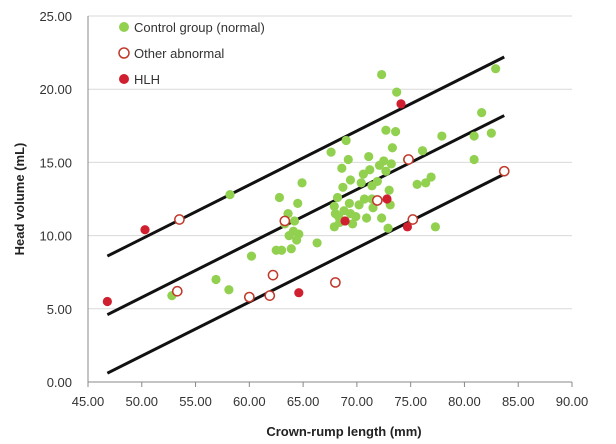 The width and height of the screenshot is (616, 444). What do you see at coordinates (55, 236) in the screenshot?
I see `y-tick-label: 10.00` at bounding box center [55, 236].